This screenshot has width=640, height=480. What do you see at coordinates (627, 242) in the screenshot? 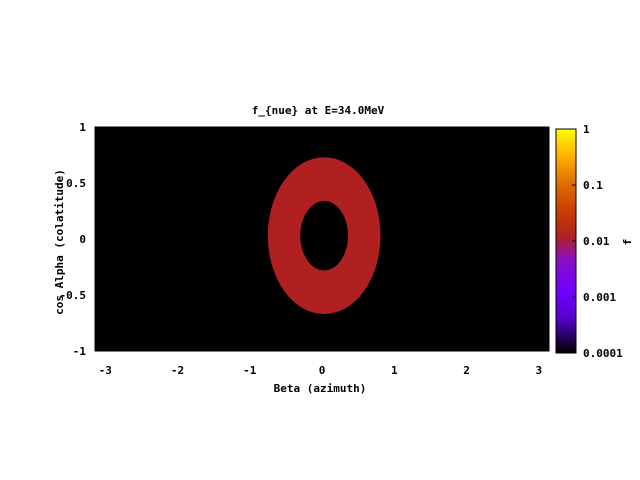
I see `colorbar-label: f` at bounding box center [627, 242].